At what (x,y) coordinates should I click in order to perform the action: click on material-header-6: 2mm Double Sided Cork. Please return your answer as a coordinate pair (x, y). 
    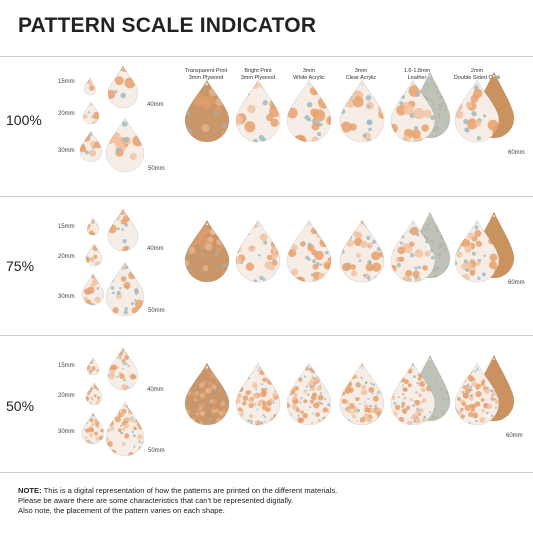
    Looking at the image, I should click on (477, 74).